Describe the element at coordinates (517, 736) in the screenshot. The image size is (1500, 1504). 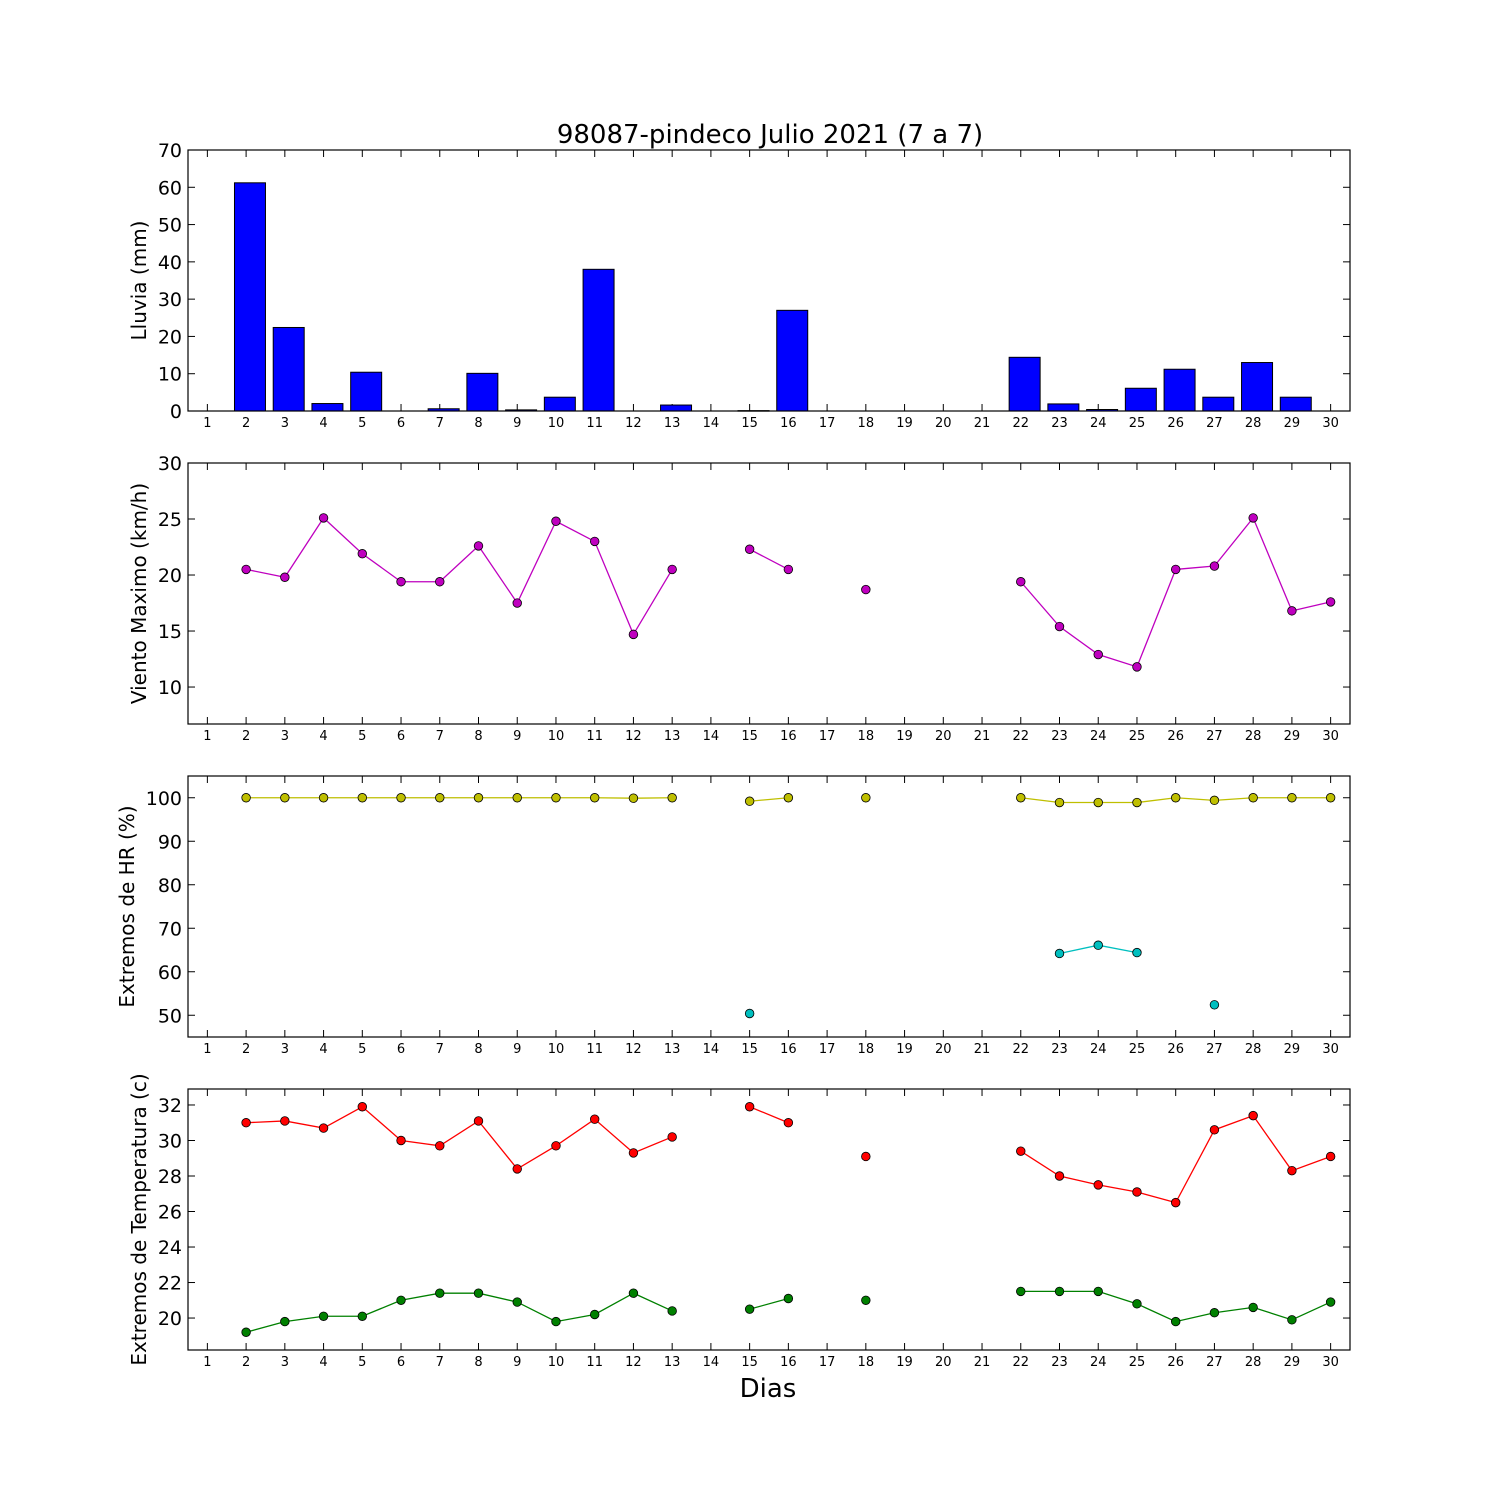
I see `x-tick-label: 9` at that location.